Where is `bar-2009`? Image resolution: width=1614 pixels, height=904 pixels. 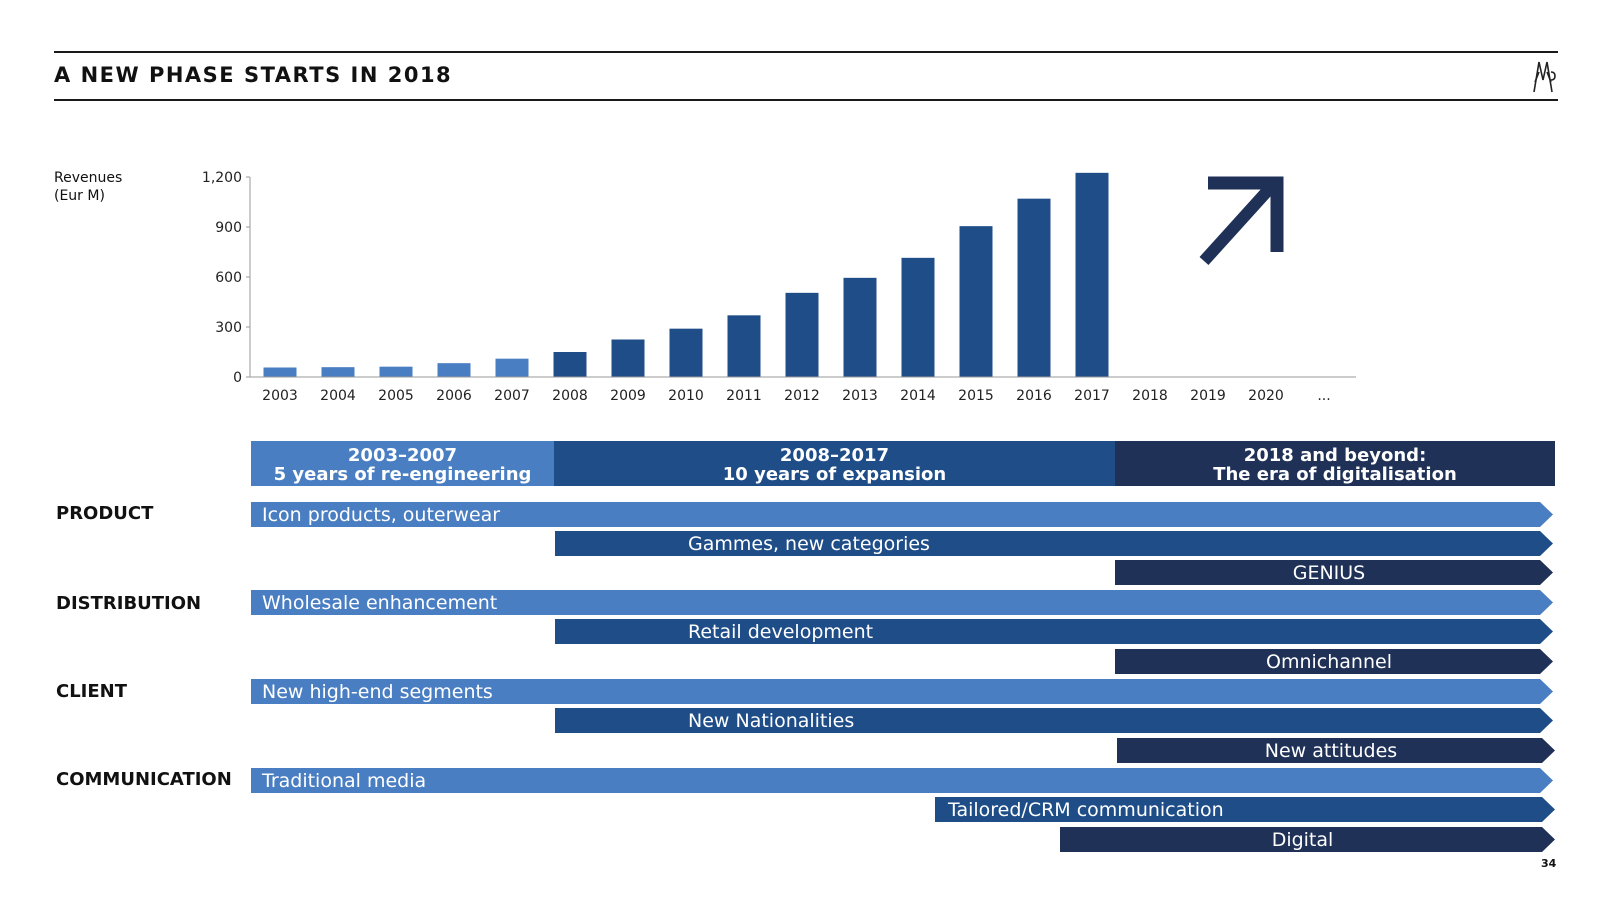 bar-2009 is located at coordinates (628, 358).